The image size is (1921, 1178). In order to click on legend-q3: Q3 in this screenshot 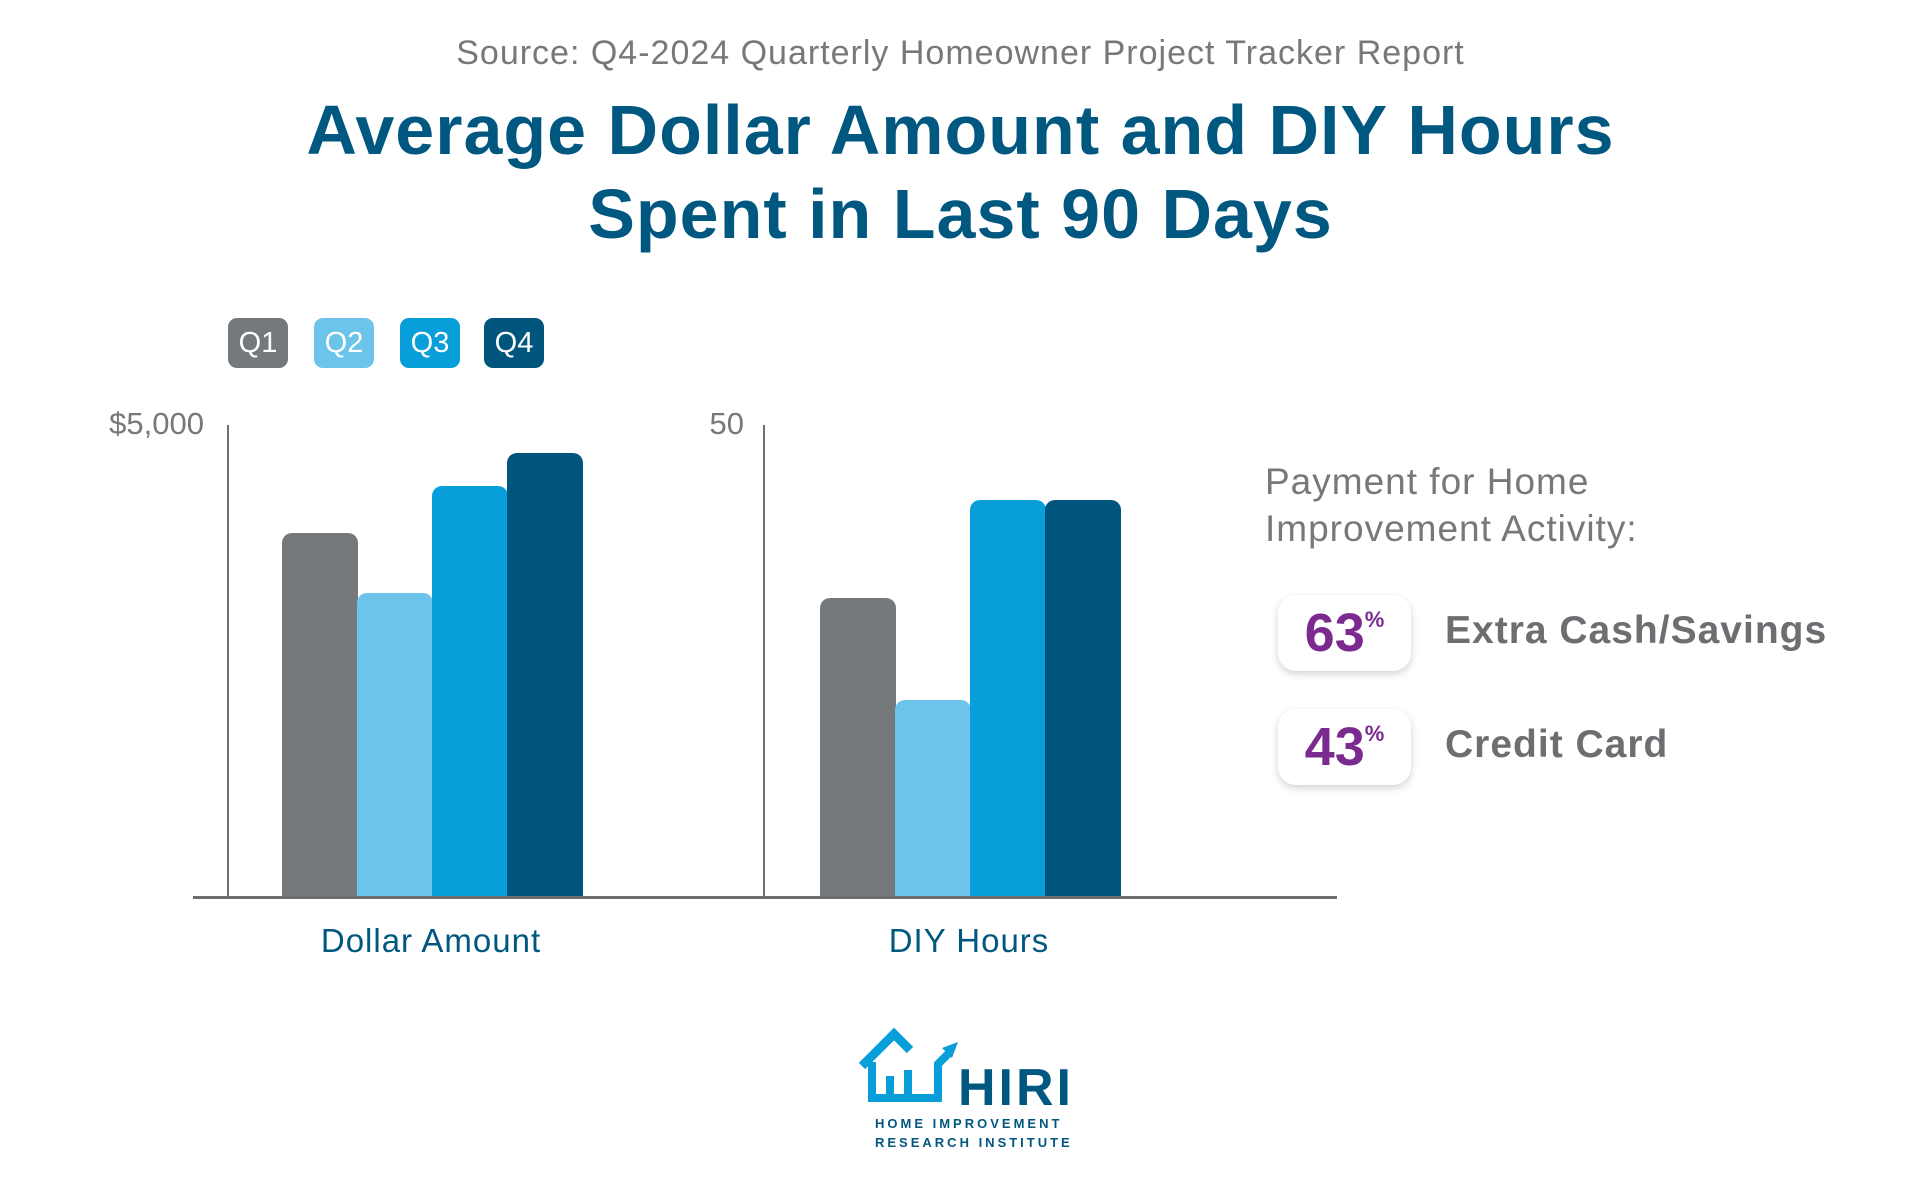, I will do `click(430, 343)`.